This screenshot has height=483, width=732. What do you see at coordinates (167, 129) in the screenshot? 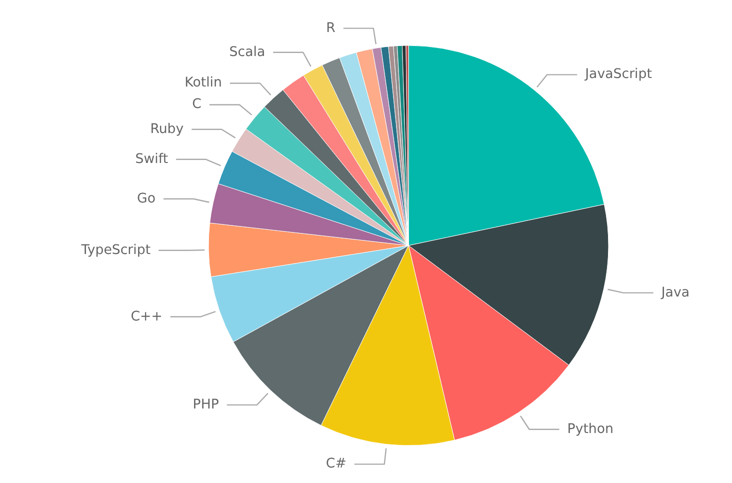
I see `slice-label: Ruby` at bounding box center [167, 129].